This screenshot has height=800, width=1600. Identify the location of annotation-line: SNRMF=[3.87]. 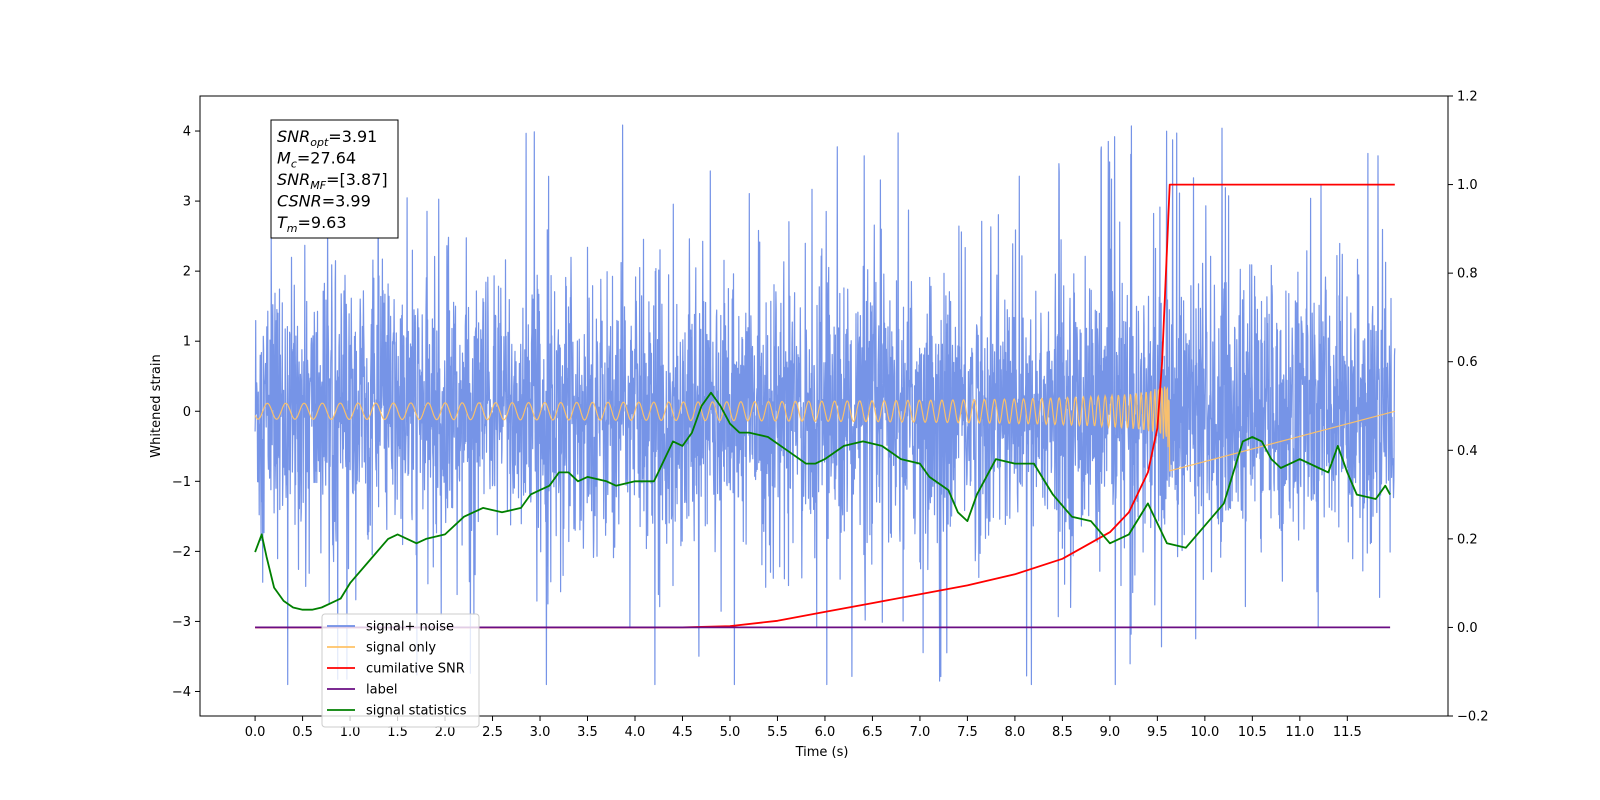
(332, 181).